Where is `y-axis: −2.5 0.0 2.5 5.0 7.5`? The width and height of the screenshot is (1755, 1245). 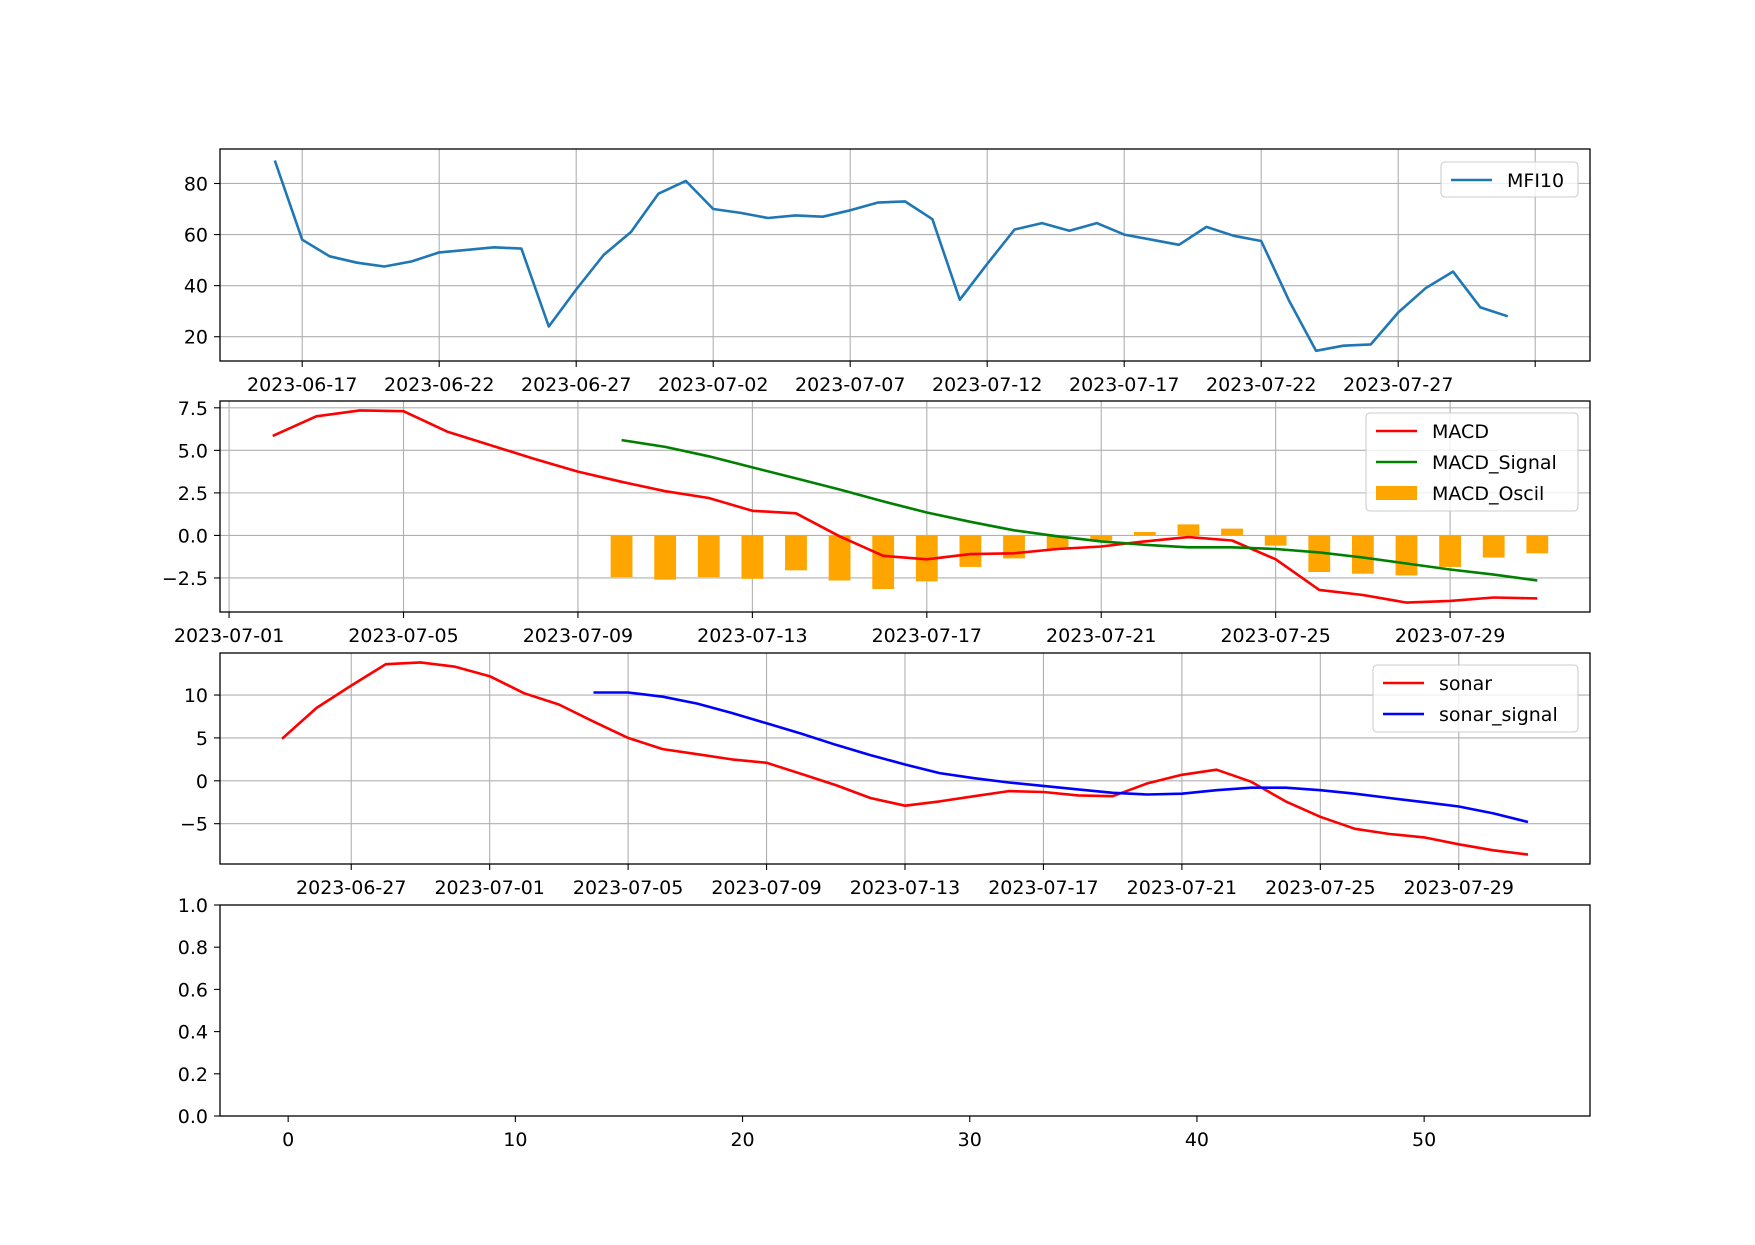 y-axis: −2.5 0.0 2.5 5.0 7.5 is located at coordinates (191, 494).